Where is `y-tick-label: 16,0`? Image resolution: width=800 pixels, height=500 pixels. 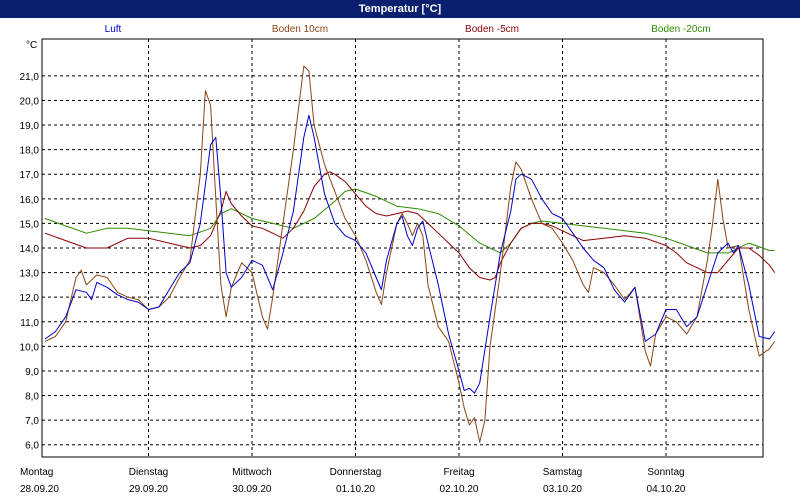 y-tick-label: 16,0 is located at coordinates (30, 200).